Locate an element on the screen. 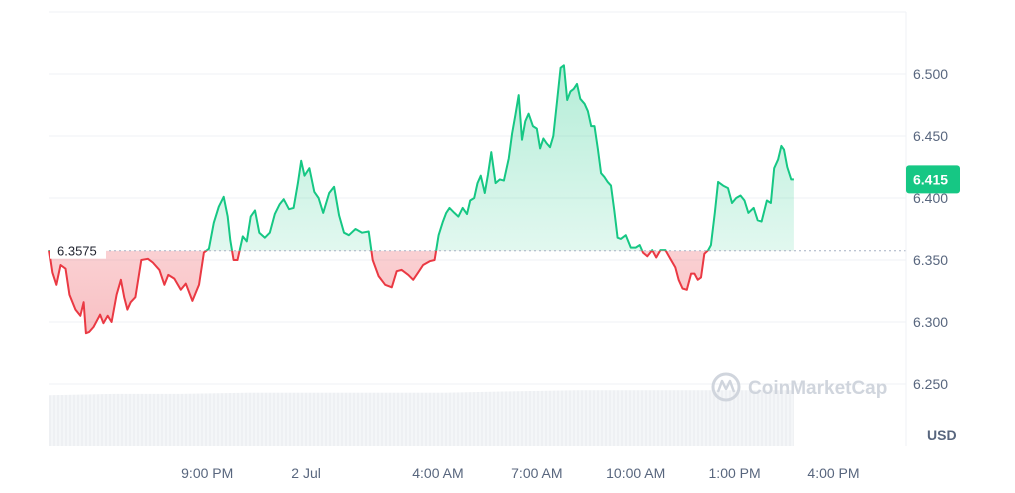 The image size is (1015, 493). volume-area is located at coordinates (421, 417).